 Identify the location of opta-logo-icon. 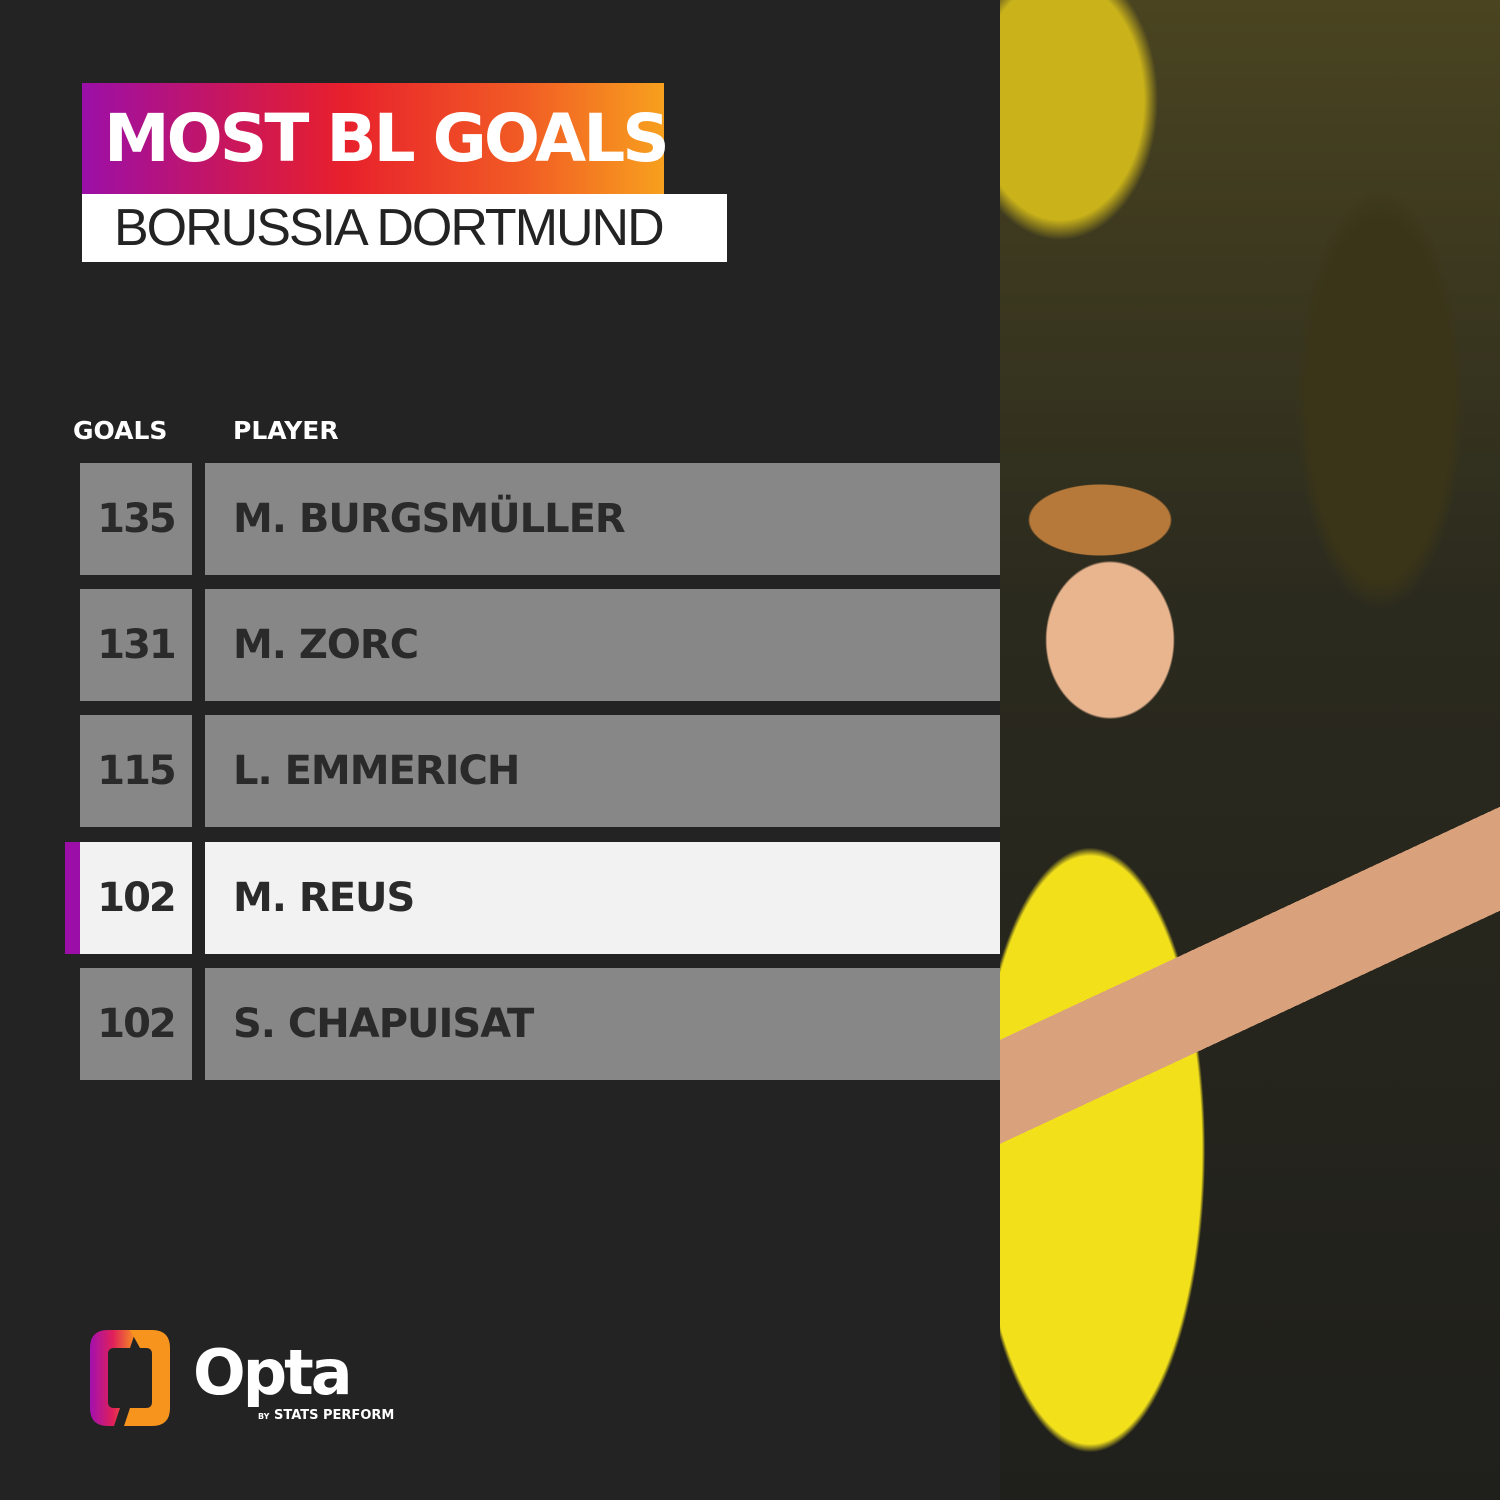
(130, 1378).